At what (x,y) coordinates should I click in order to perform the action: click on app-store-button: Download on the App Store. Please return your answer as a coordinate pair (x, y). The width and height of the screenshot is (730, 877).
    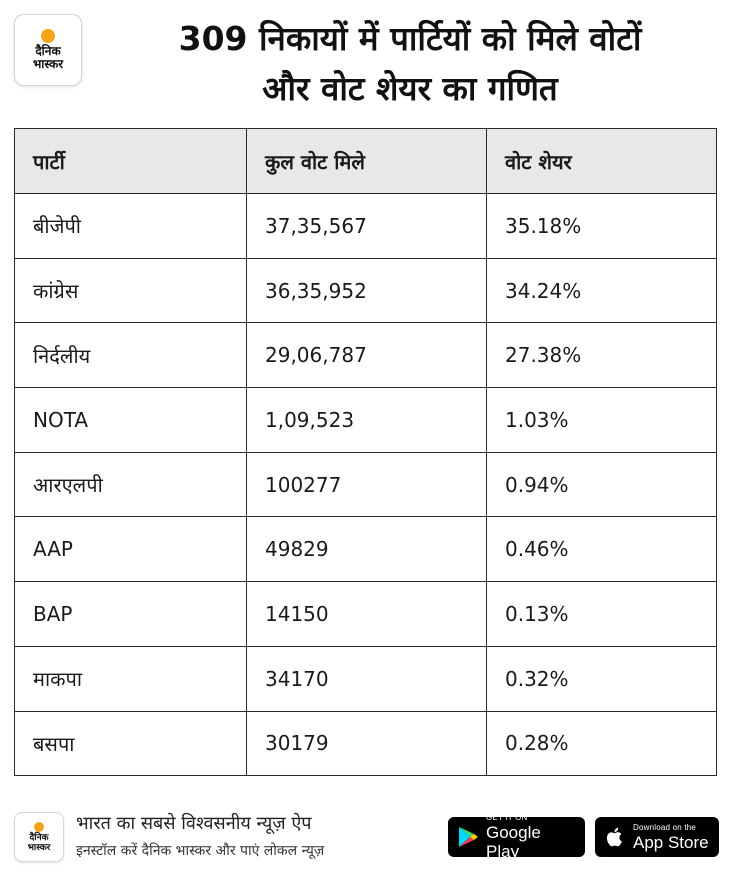
    Looking at the image, I should click on (657, 837).